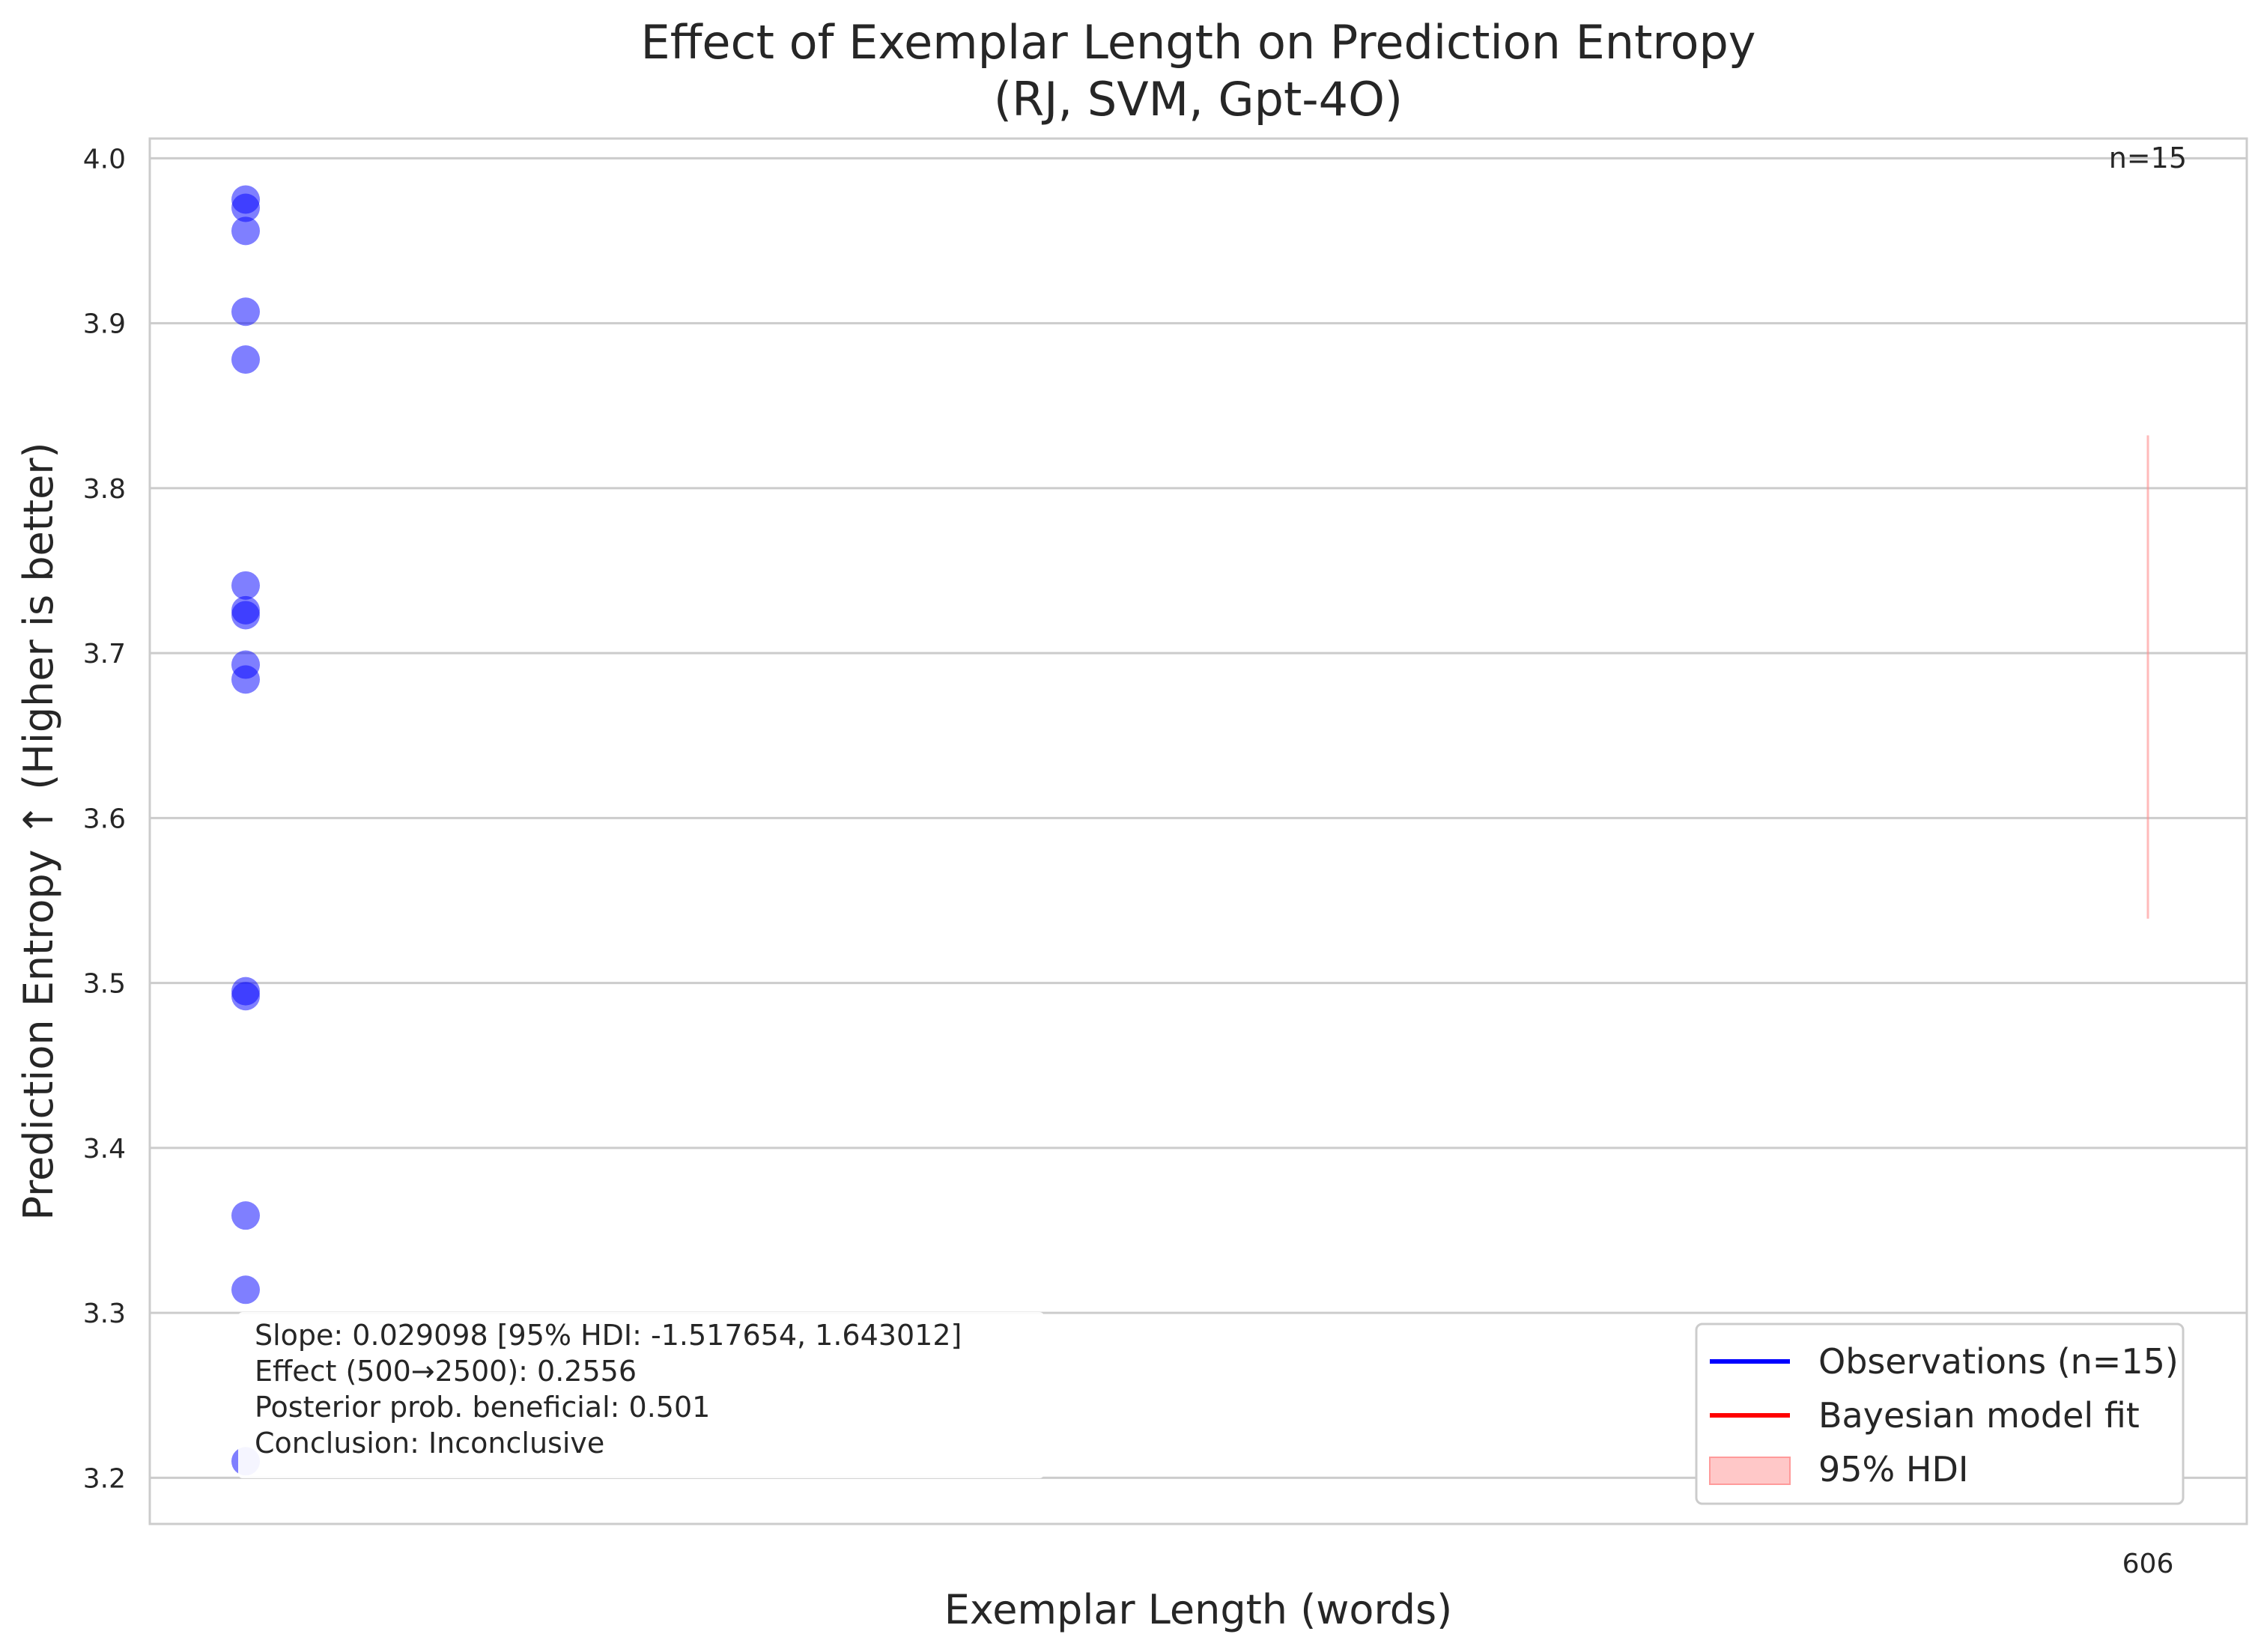  What do you see at coordinates (105, 1314) in the screenshot?
I see `y-tick-label: 3.3` at bounding box center [105, 1314].